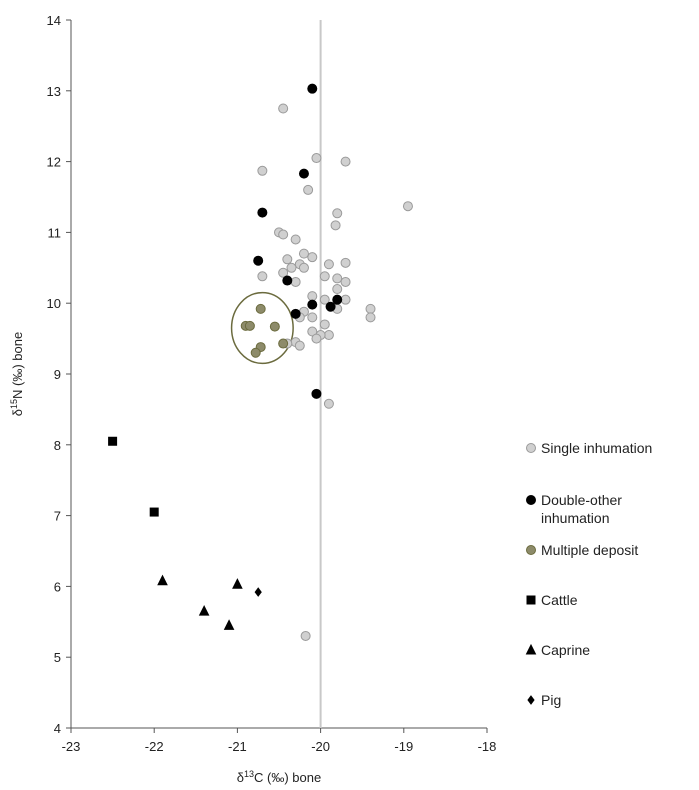 Image resolution: width=699 pixels, height=790 pixels. I want to click on y-tick-label: 11, so click(55, 232).